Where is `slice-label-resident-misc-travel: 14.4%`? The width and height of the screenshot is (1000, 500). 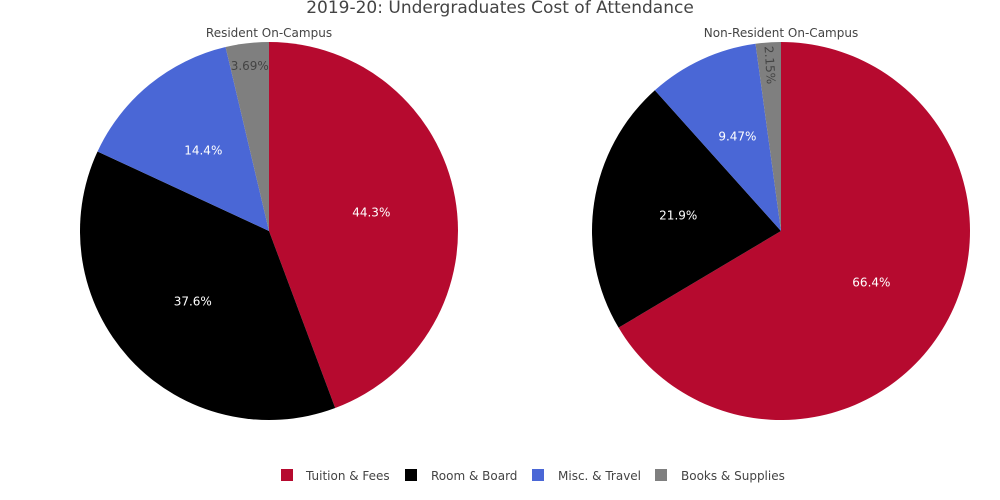 slice-label-resident-misc-travel: 14.4% is located at coordinates (203, 150).